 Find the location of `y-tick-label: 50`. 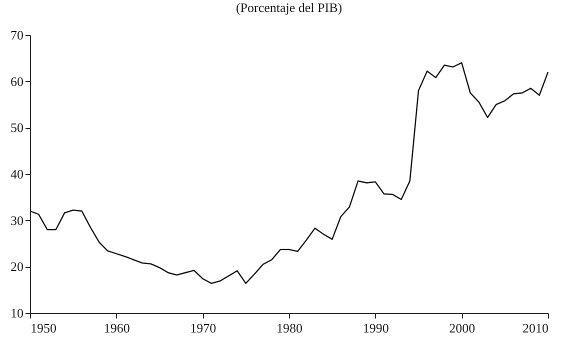

y-tick-label: 50 is located at coordinates (17, 128).